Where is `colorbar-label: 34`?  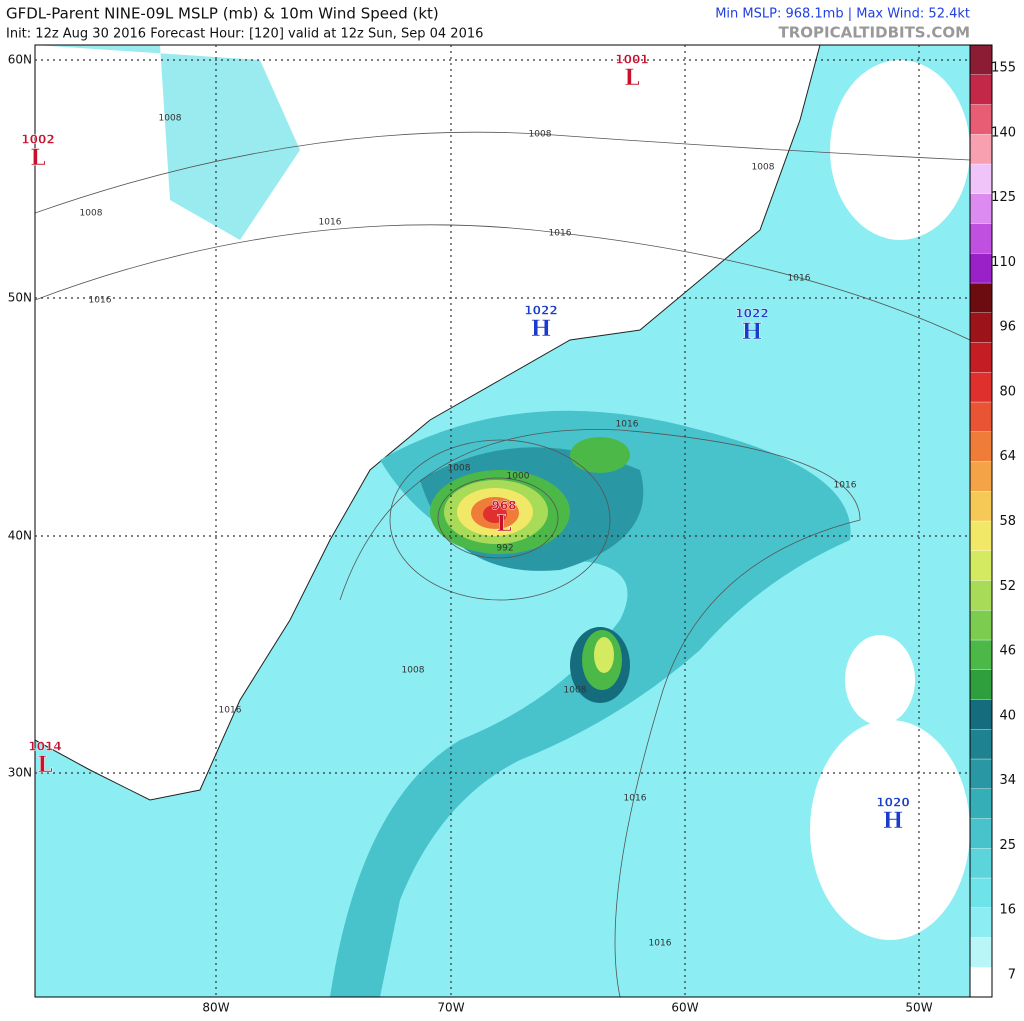
colorbar-label: 34 is located at coordinates (1007, 780).